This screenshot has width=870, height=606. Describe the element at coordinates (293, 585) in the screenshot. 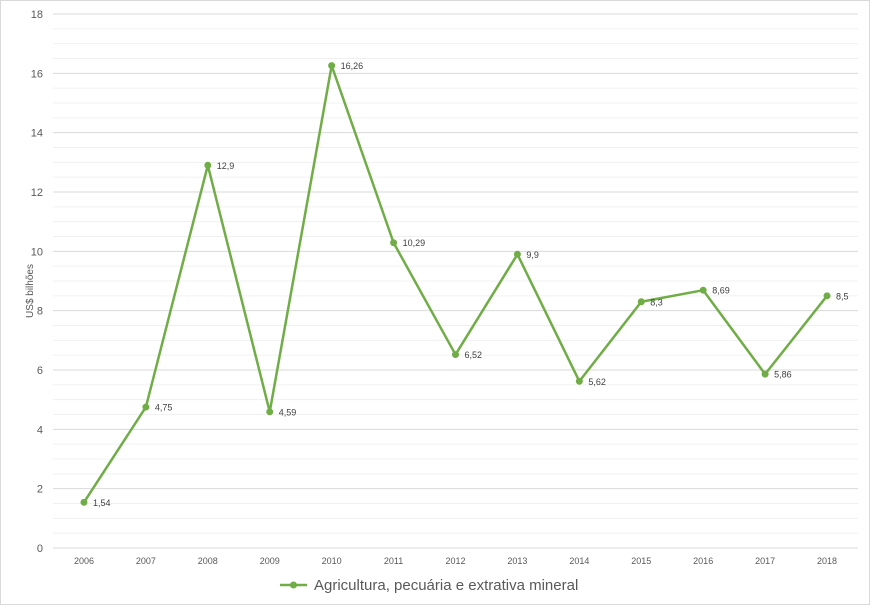

I see `legend-marker` at that location.